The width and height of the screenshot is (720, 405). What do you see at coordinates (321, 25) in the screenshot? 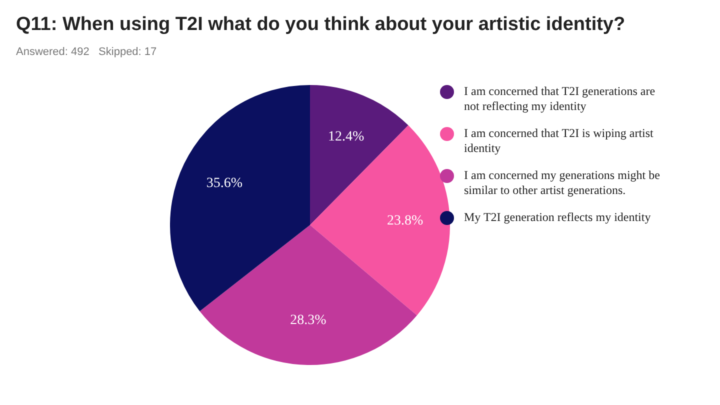
I see `chart-title: Q11: When using T2I what do you think about your artistic identity?` at bounding box center [321, 25].